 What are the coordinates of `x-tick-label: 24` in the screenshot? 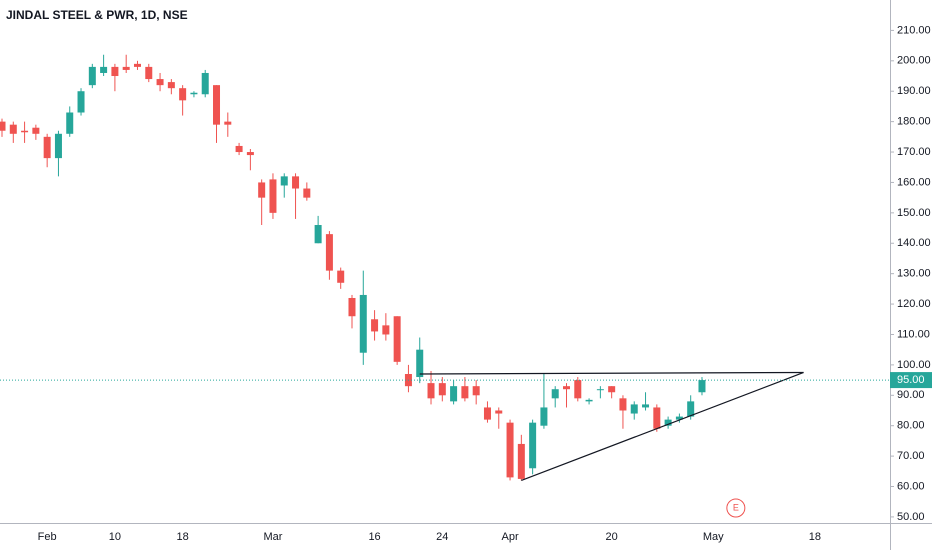 It's located at (442, 537).